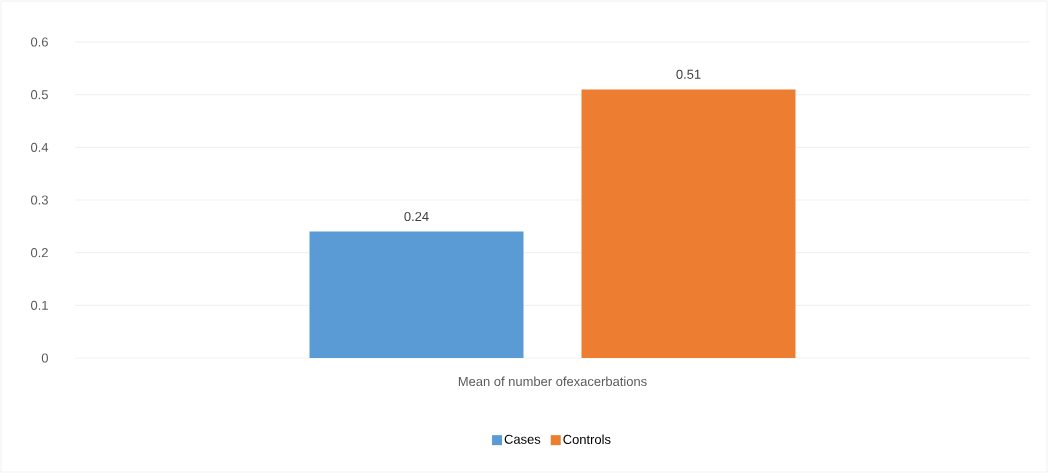 The image size is (1048, 473). What do you see at coordinates (39, 200) in the screenshot?
I see `y-tick-label: 0.3` at bounding box center [39, 200].